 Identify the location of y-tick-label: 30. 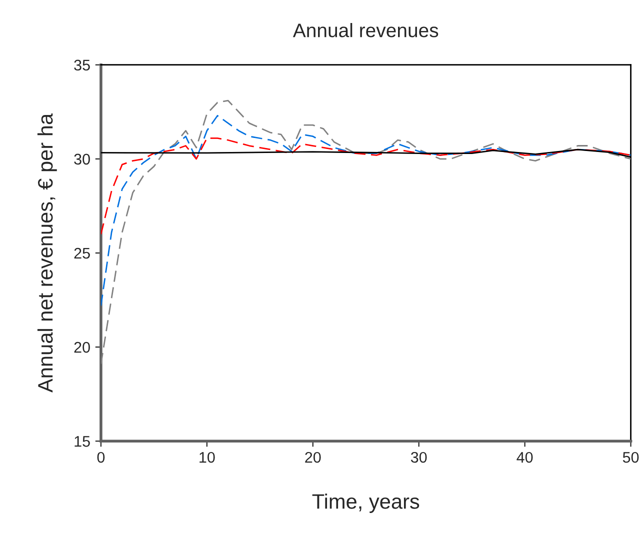
(82, 159).